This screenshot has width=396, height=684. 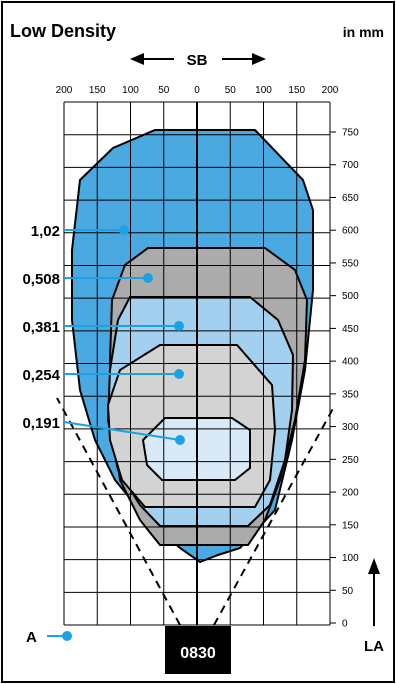 I want to click on zone-label-0.508: 0,508, so click(x=41, y=279).